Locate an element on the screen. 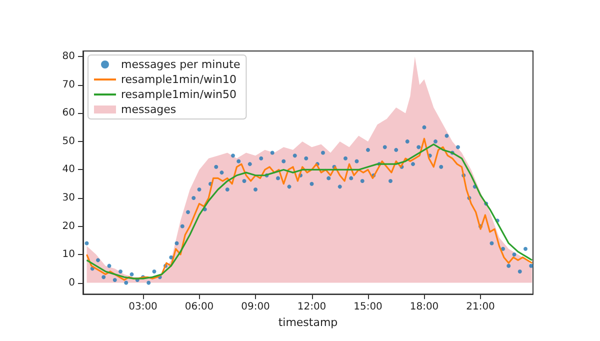 The image size is (600, 341). y-tick-label: 80 is located at coordinates (68, 56).